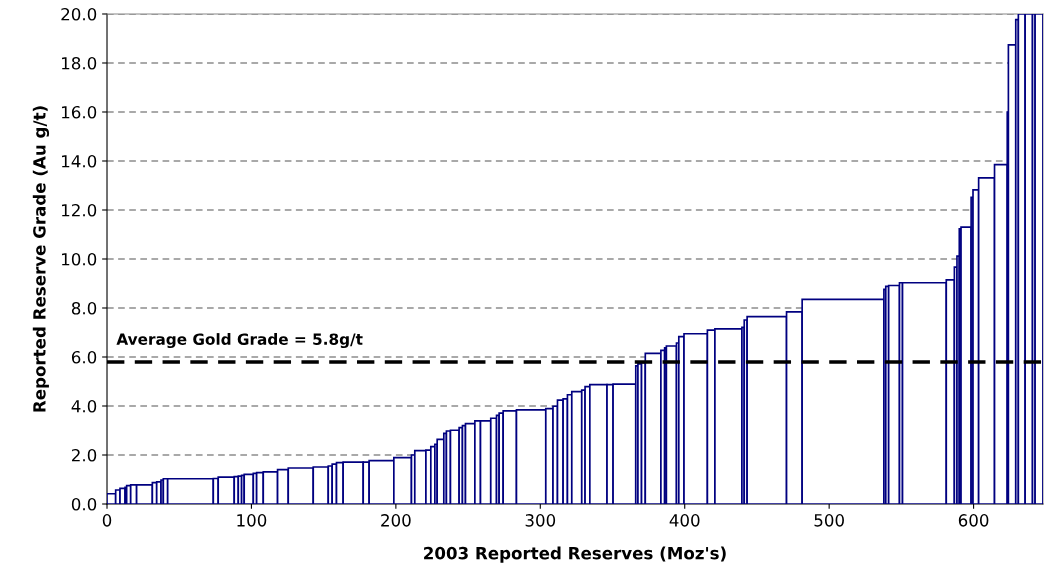 The height and width of the screenshot is (583, 1045). Describe the element at coordinates (84, 504) in the screenshot. I see `y-tick-label: 0.0` at that location.